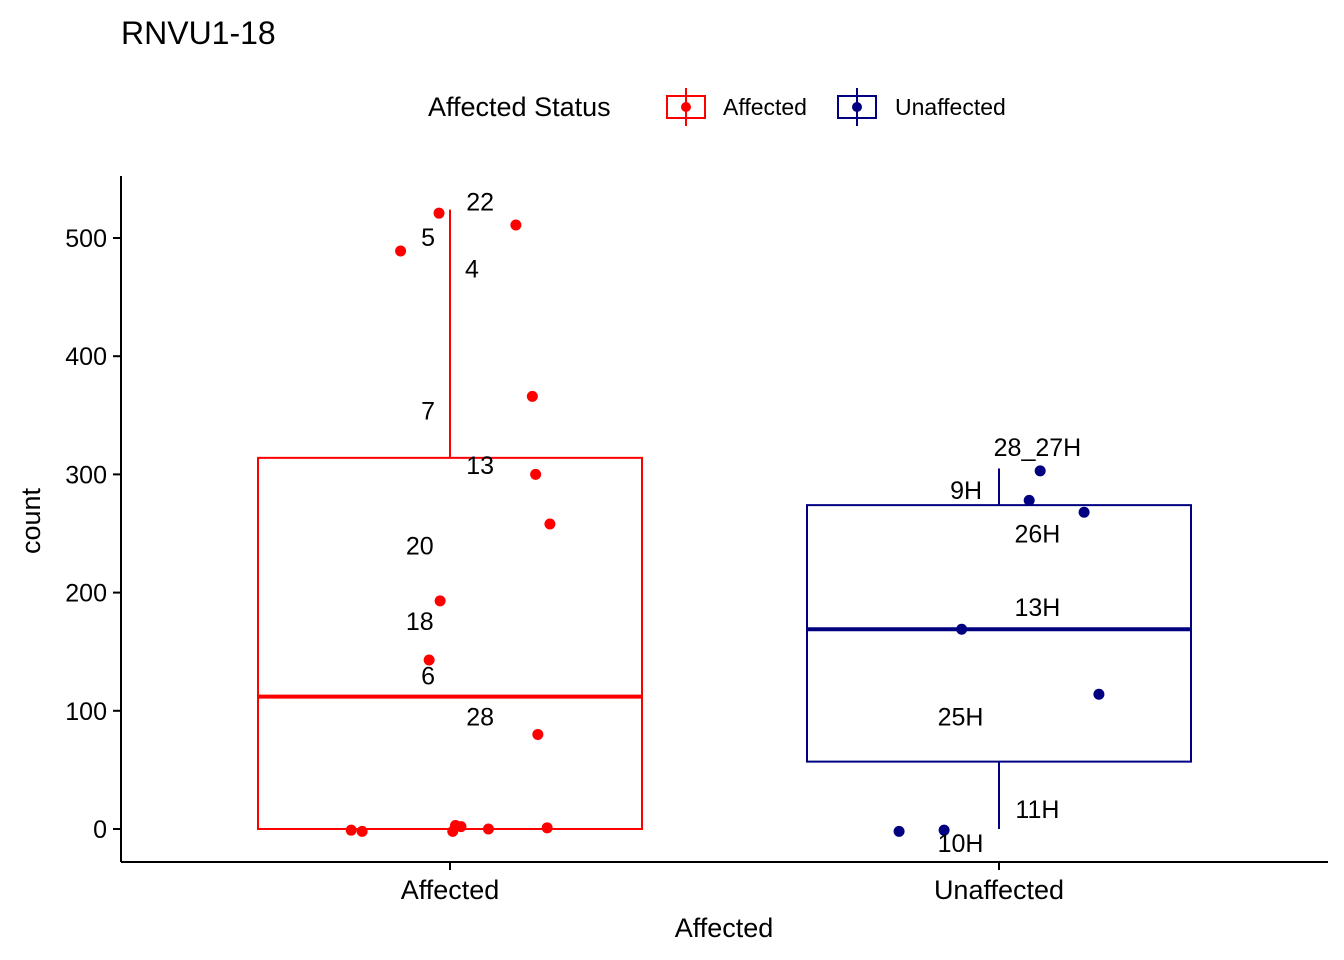 The width and height of the screenshot is (1344, 960). I want to click on point-label: 26H, so click(1037, 535).